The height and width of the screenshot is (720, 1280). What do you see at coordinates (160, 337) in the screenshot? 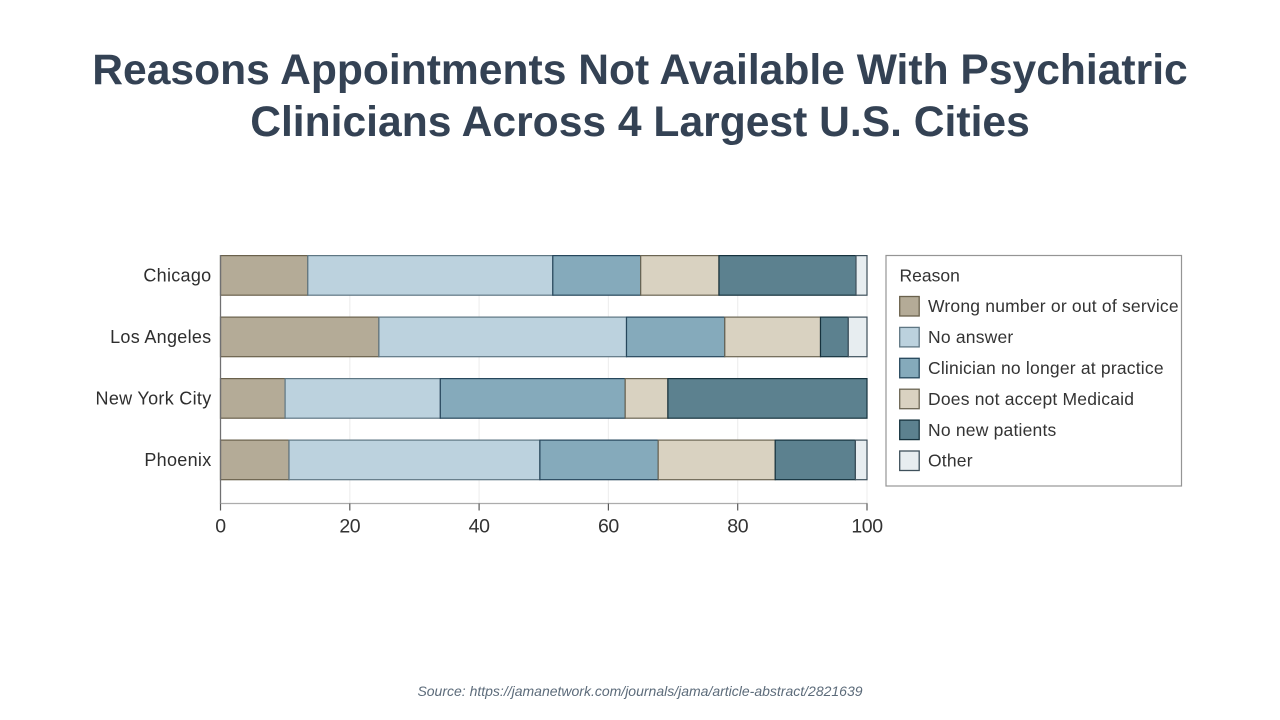
I see `svg-text: Los Angeles` at bounding box center [160, 337].